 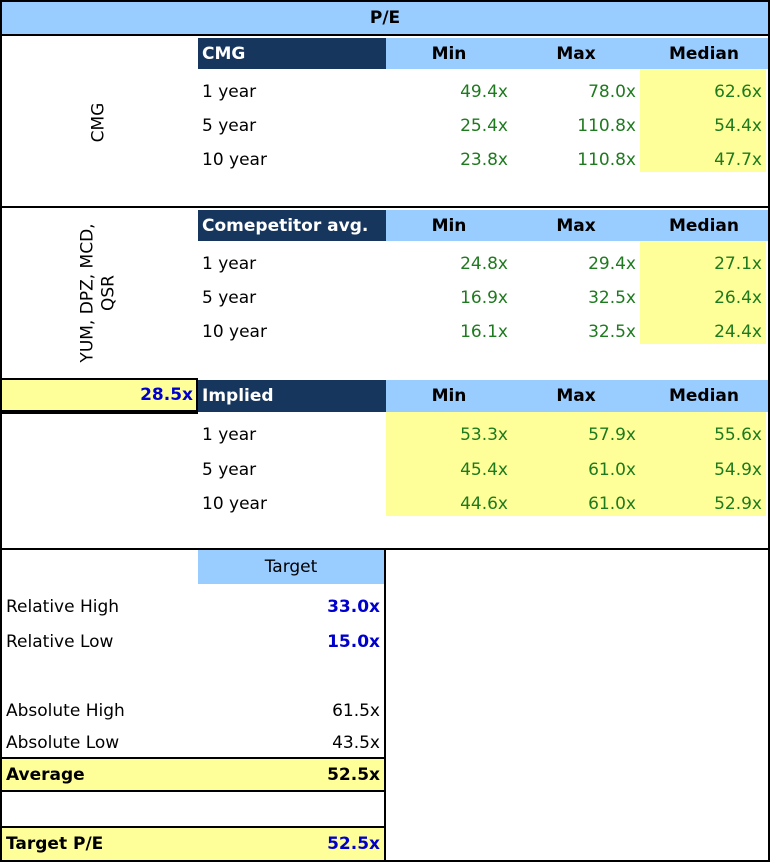 What do you see at coordinates (738, 160) in the screenshot?
I see `cell-median: 47.7x` at bounding box center [738, 160].